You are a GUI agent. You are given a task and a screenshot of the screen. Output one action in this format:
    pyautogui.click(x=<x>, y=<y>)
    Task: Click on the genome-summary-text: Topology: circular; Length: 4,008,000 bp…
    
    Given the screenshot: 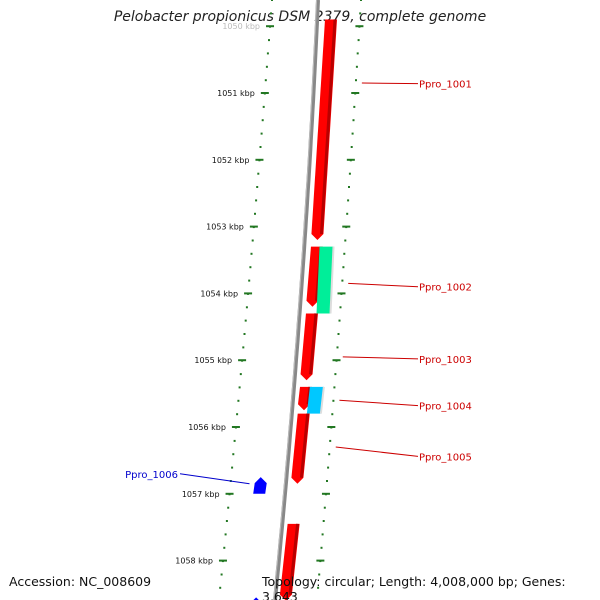 What is the action you would take?
    pyautogui.click(x=414, y=587)
    